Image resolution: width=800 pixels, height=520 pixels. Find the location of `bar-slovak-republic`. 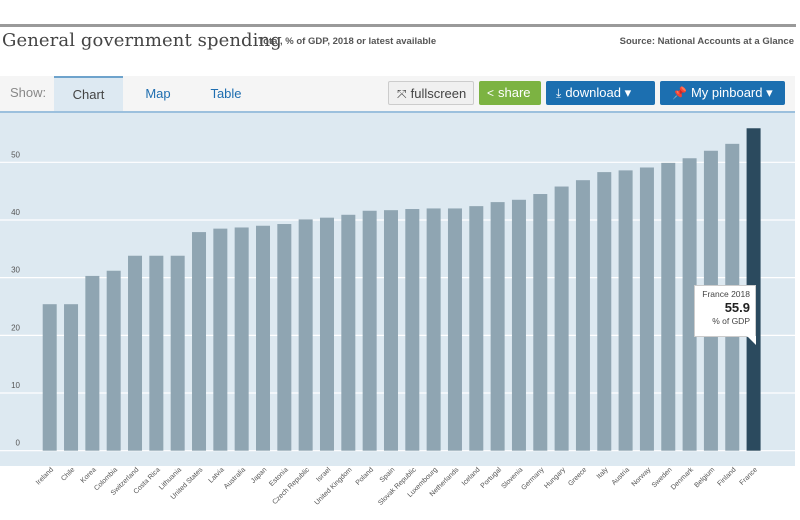

bar-slovak-republic is located at coordinates (412, 330).